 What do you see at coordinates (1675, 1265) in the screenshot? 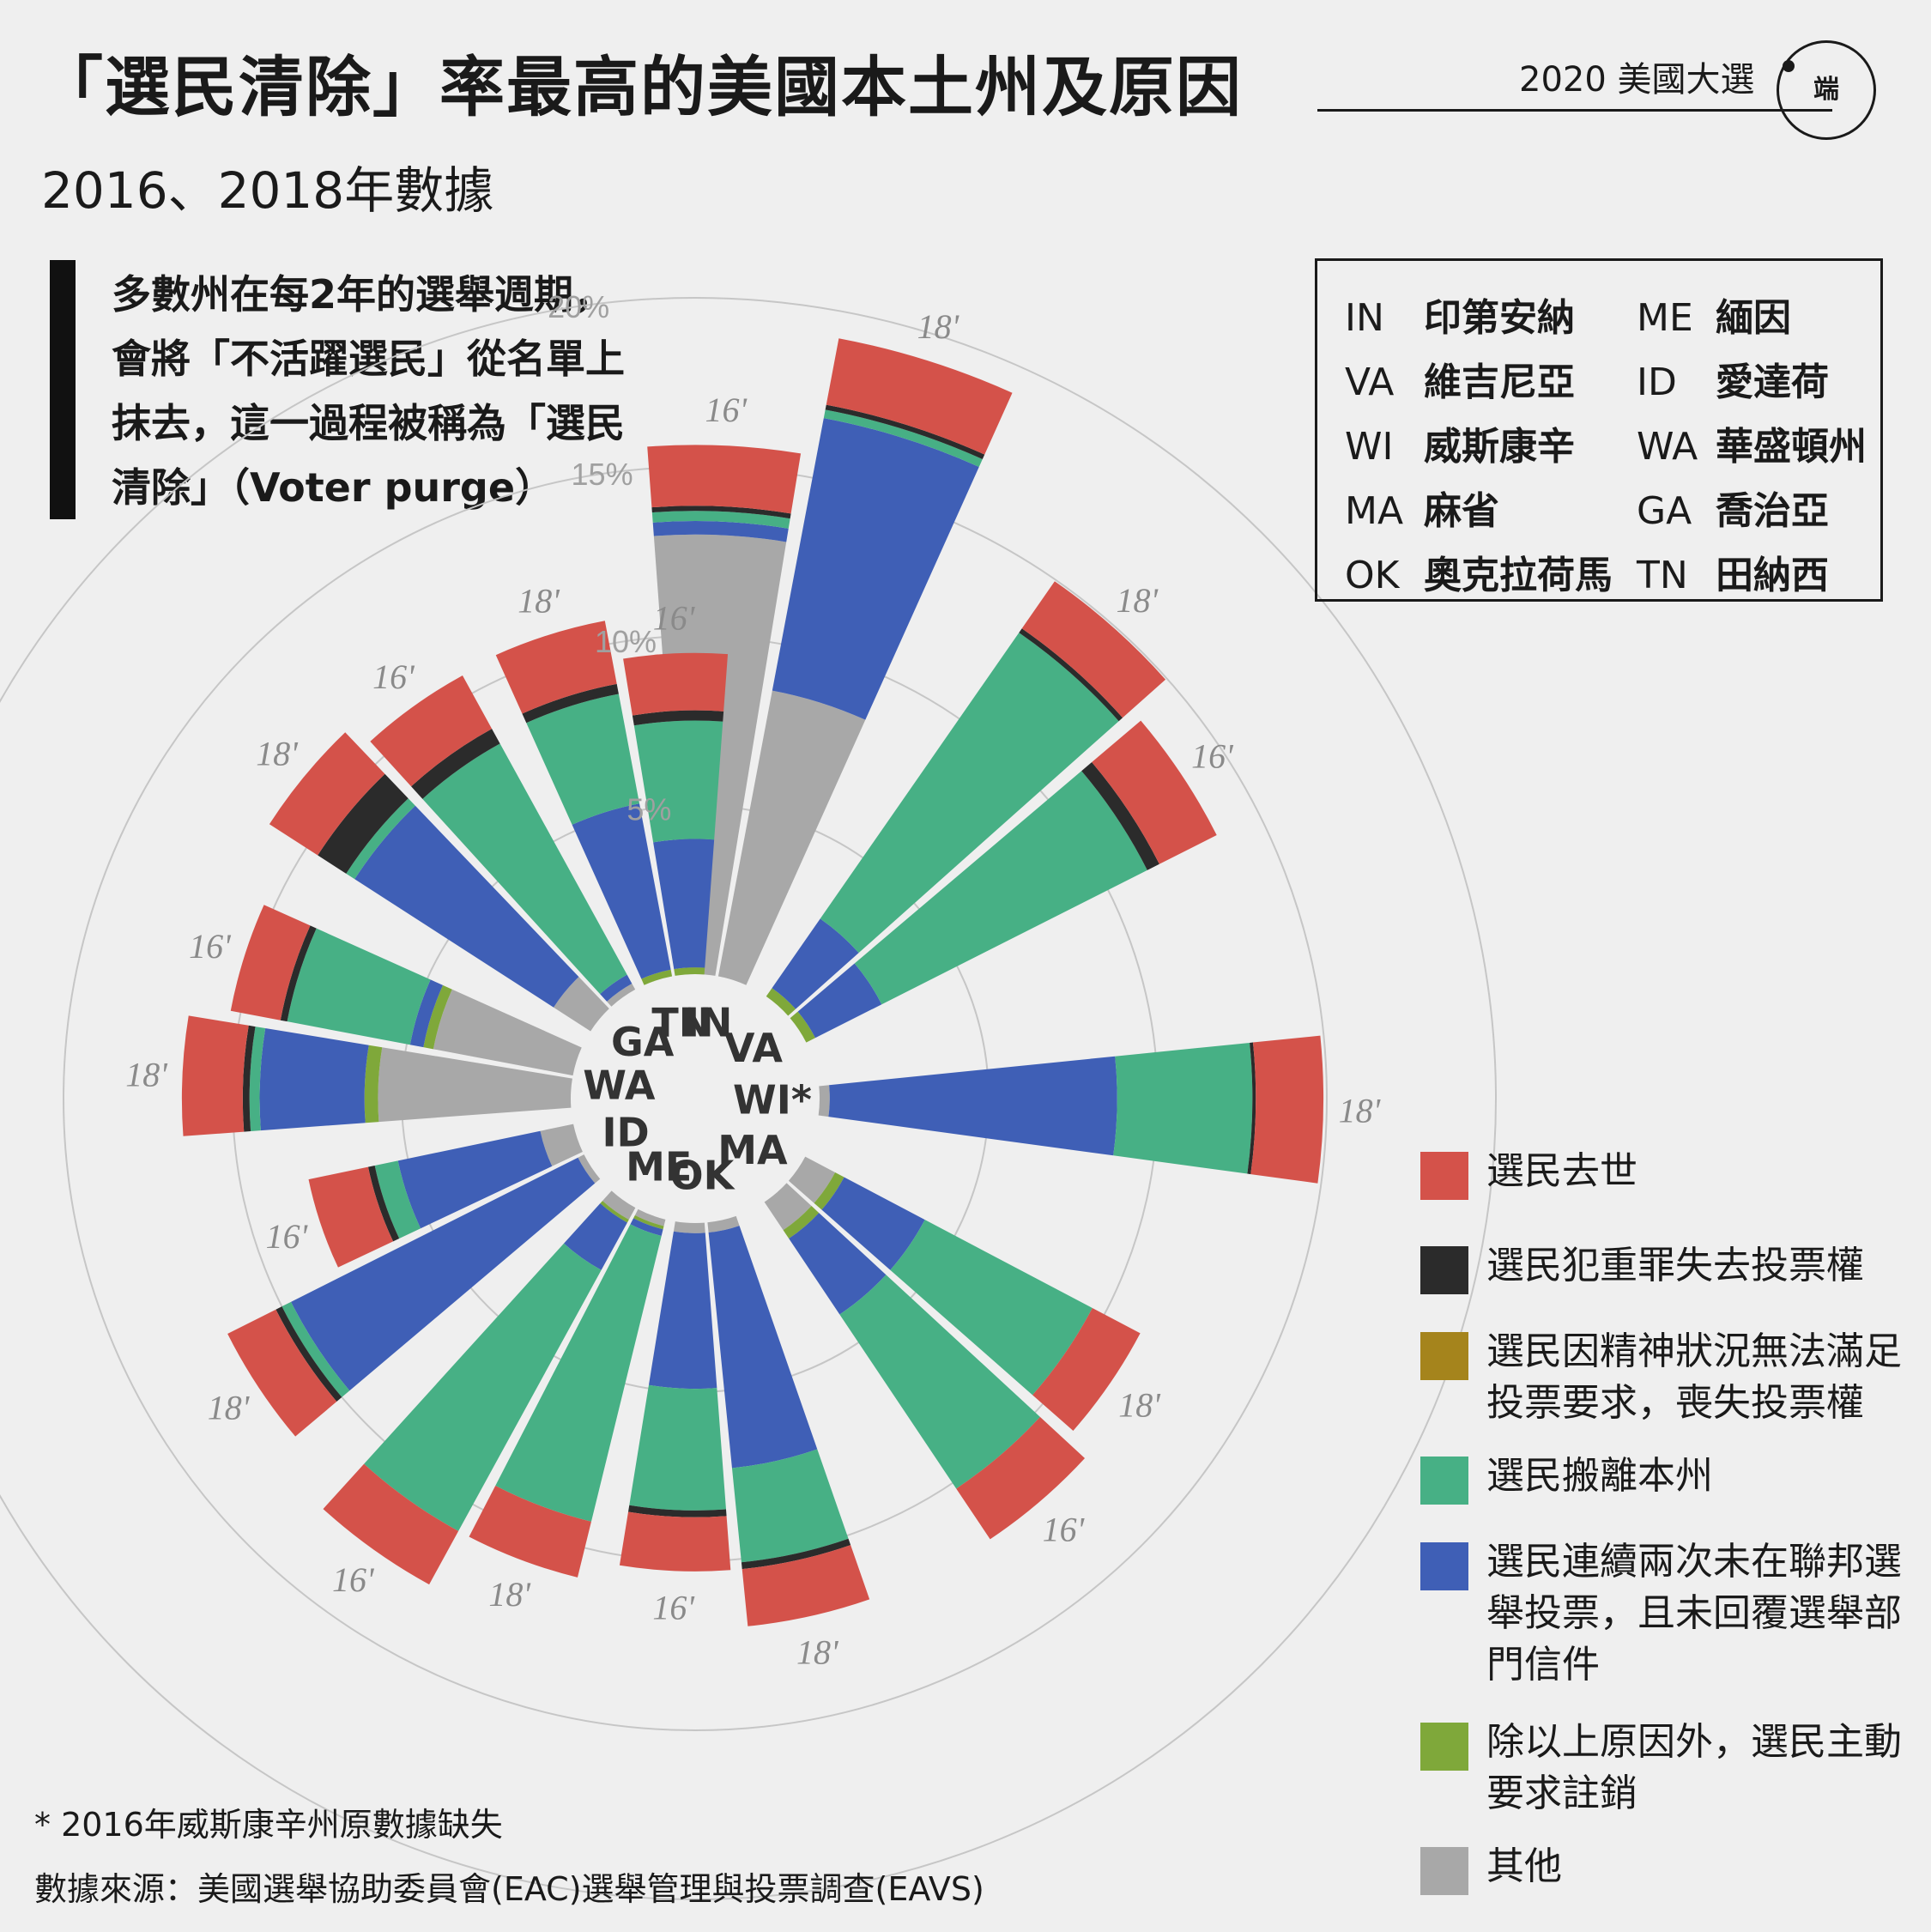
I see `legend-label: 選民犯重罪失去投票權` at bounding box center [1675, 1265].